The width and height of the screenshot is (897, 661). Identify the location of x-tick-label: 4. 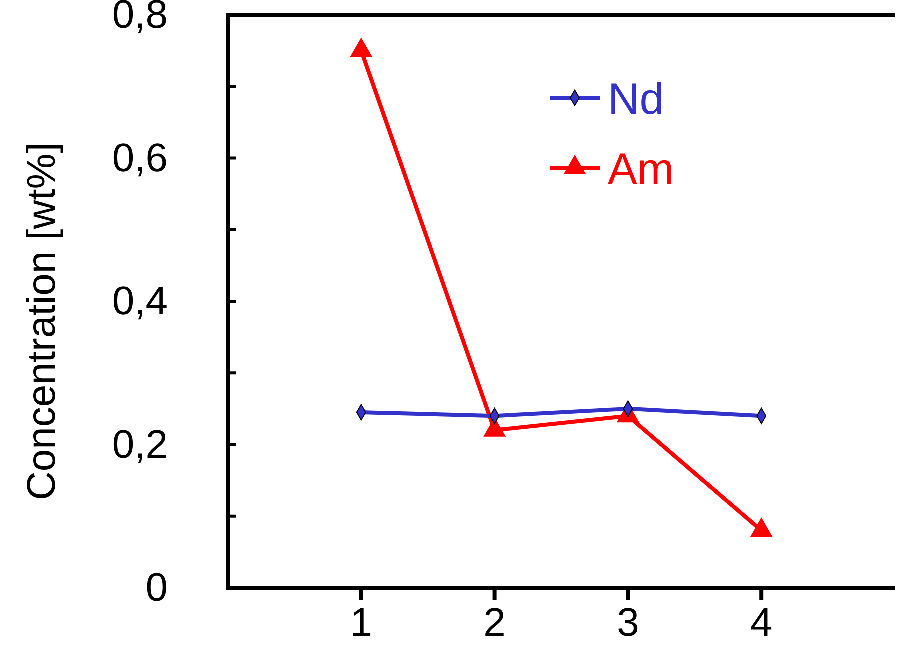
(761, 623).